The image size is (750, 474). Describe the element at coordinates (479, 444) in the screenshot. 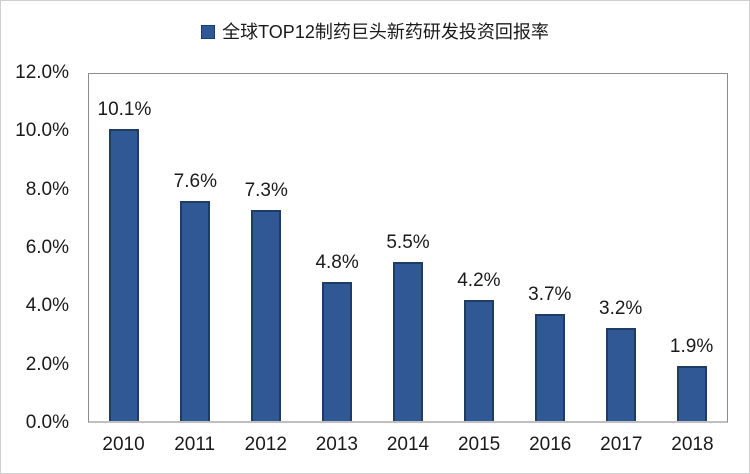

I see `x-axis-category-label: 2015` at that location.